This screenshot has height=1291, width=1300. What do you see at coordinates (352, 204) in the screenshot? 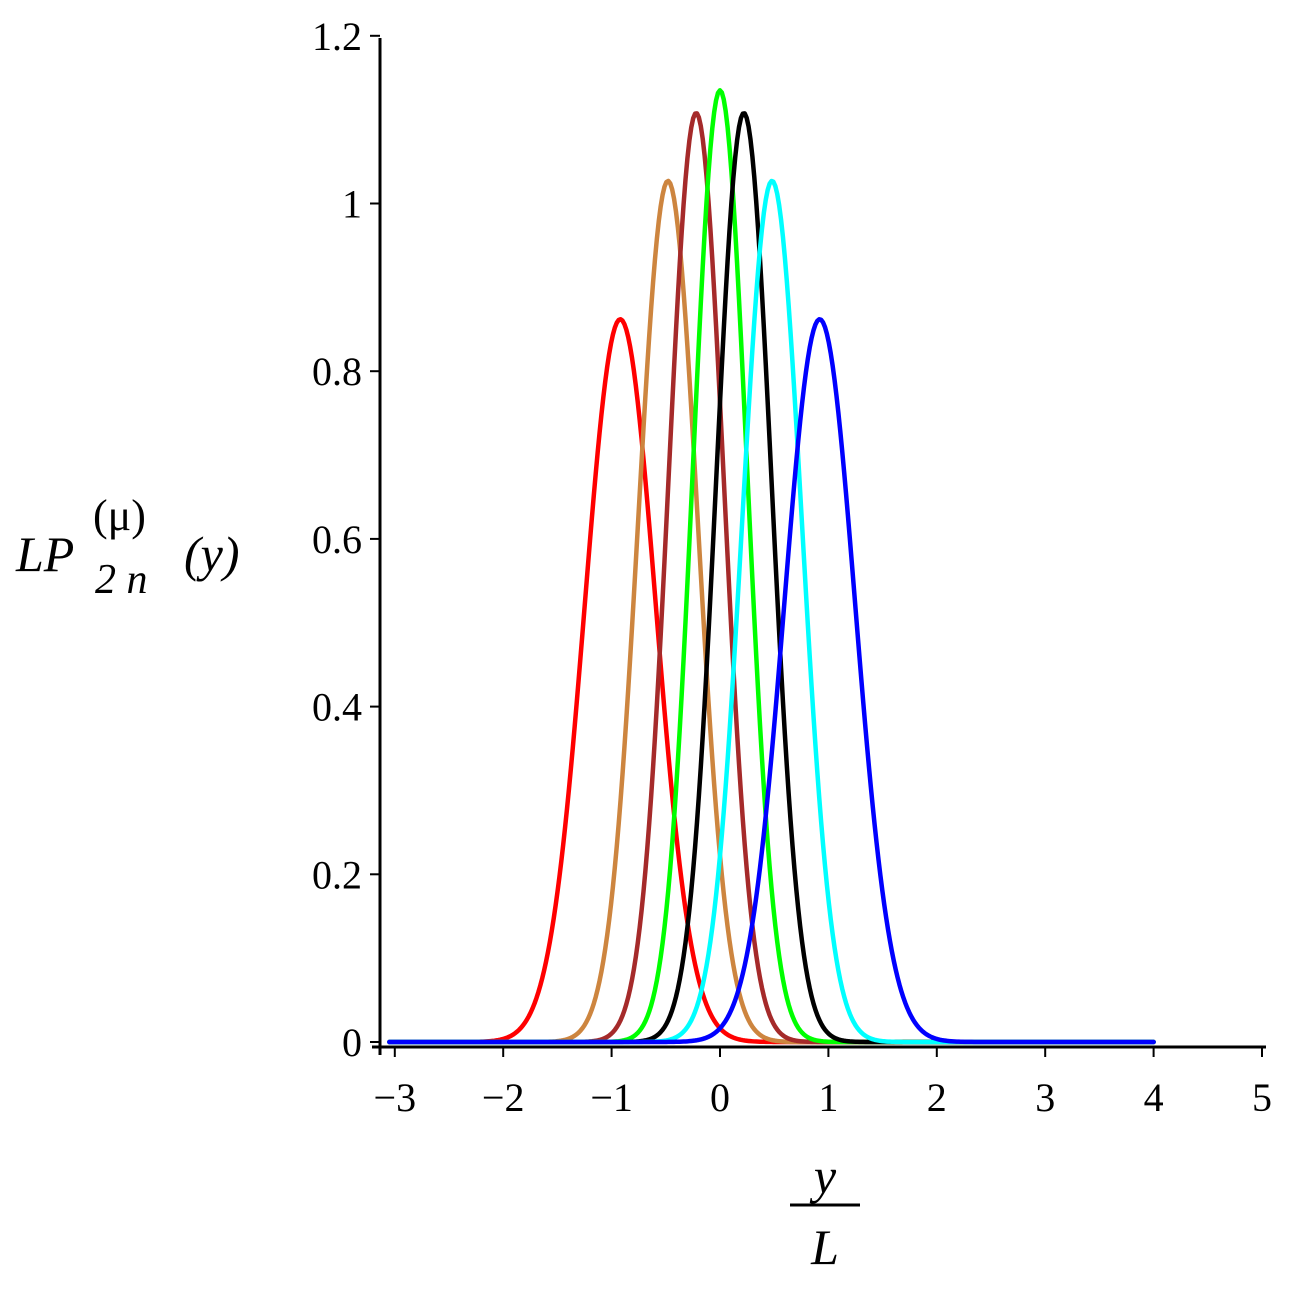
I see `y-tick-label: 1` at bounding box center [352, 204].